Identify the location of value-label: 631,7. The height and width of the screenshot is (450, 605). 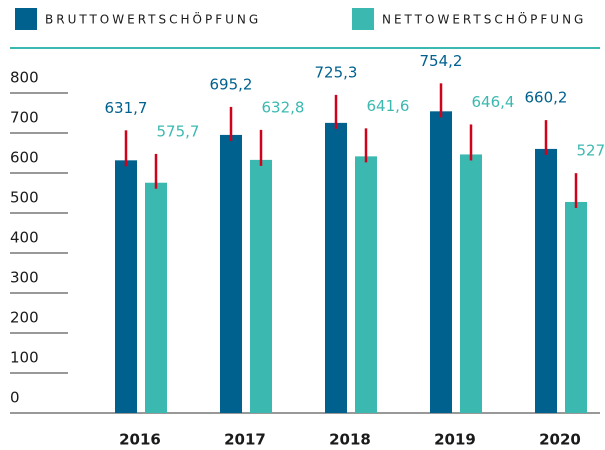
(126, 108).